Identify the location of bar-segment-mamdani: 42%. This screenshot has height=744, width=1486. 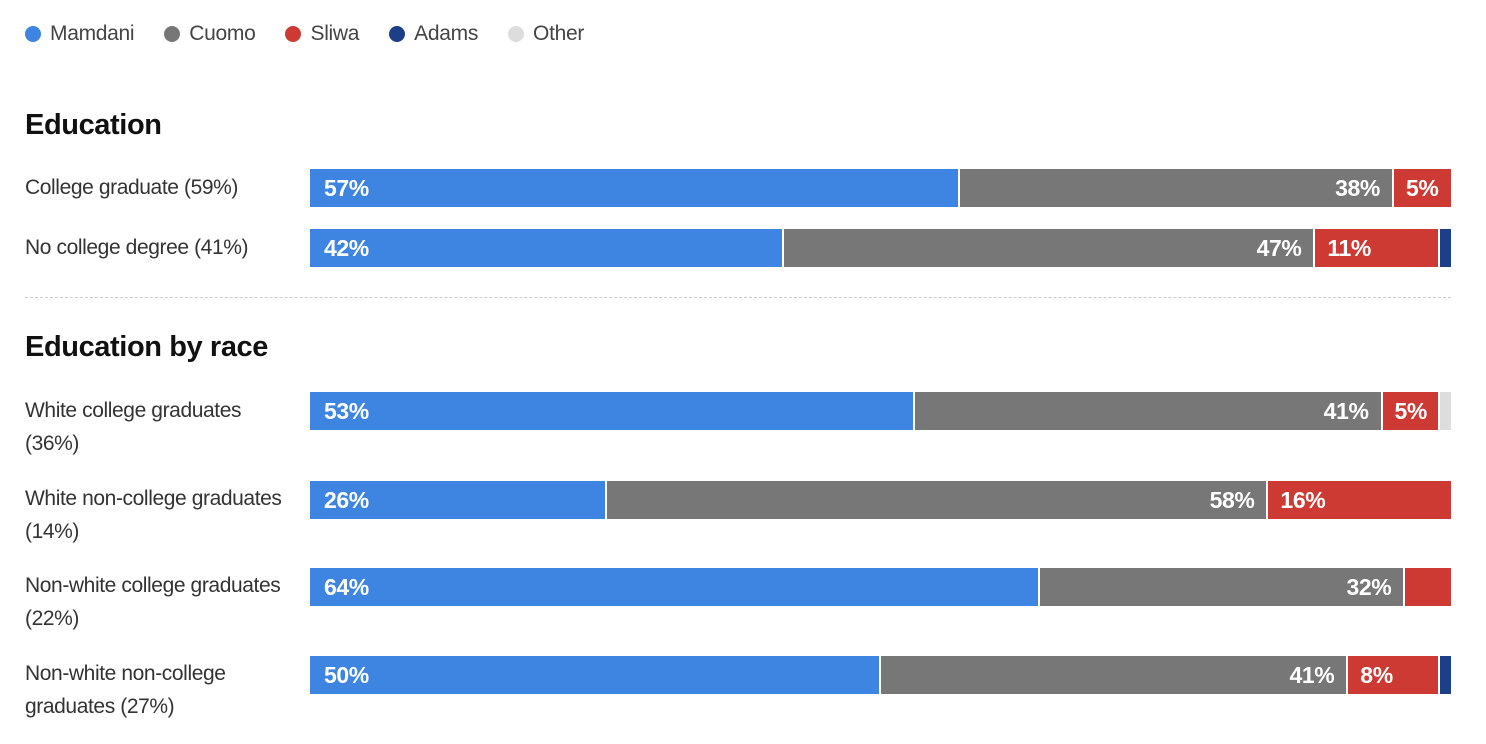
(547, 248).